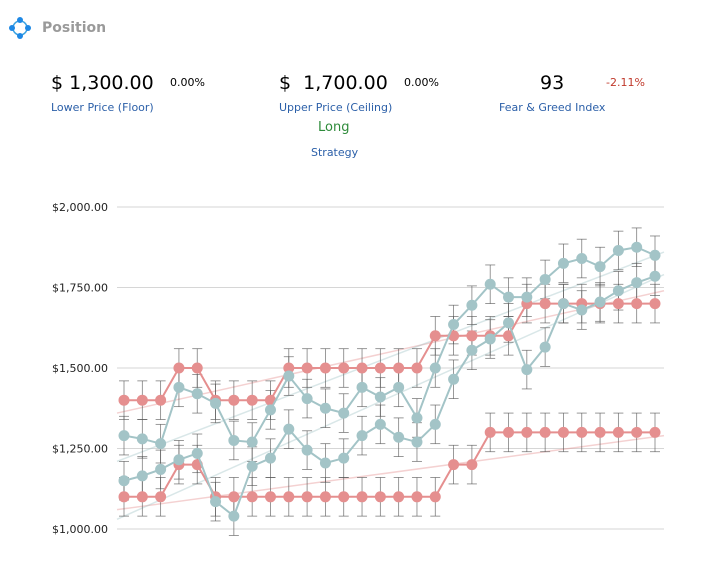  I want to click on lower-price-label: Lower Price (Floor), so click(102, 107).